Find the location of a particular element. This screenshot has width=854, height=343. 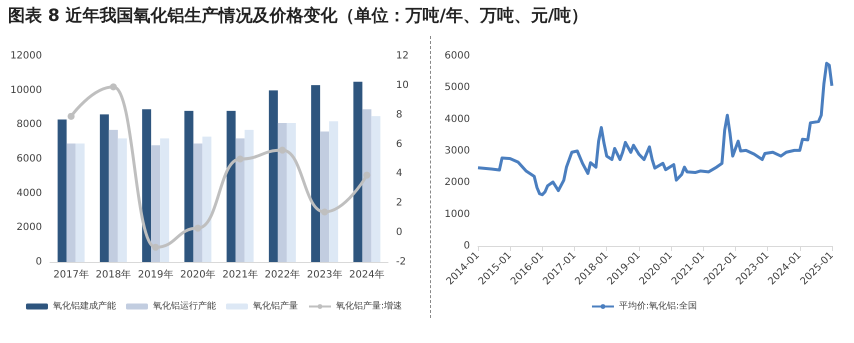

x-tick-label: 2019年 is located at coordinates (156, 274).